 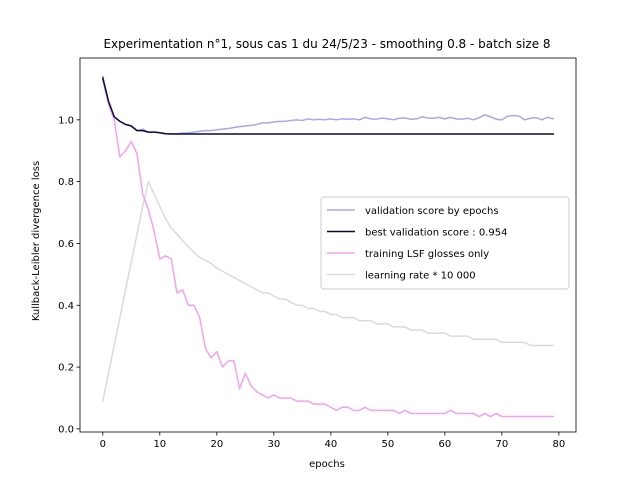 I want to click on x-tick-label: 70, so click(x=502, y=444).